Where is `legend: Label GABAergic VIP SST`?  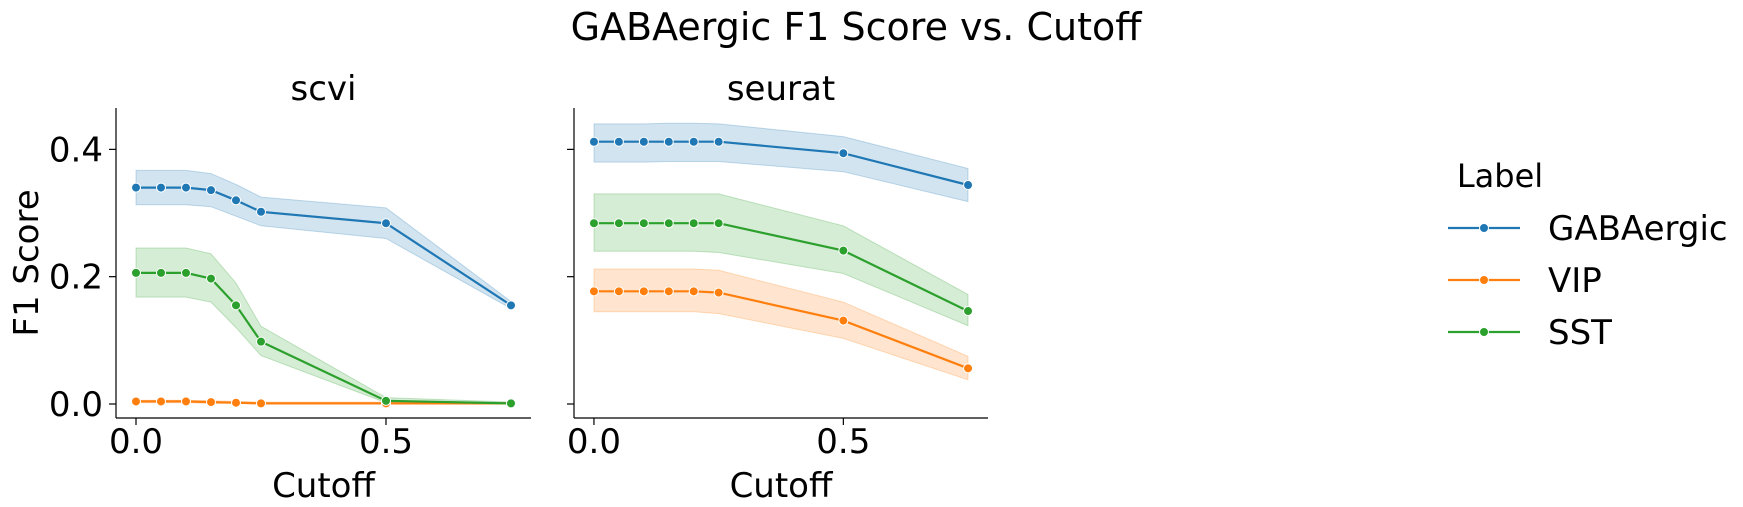
legend: Label GABAergic VIP SST is located at coordinates (1588, 255).